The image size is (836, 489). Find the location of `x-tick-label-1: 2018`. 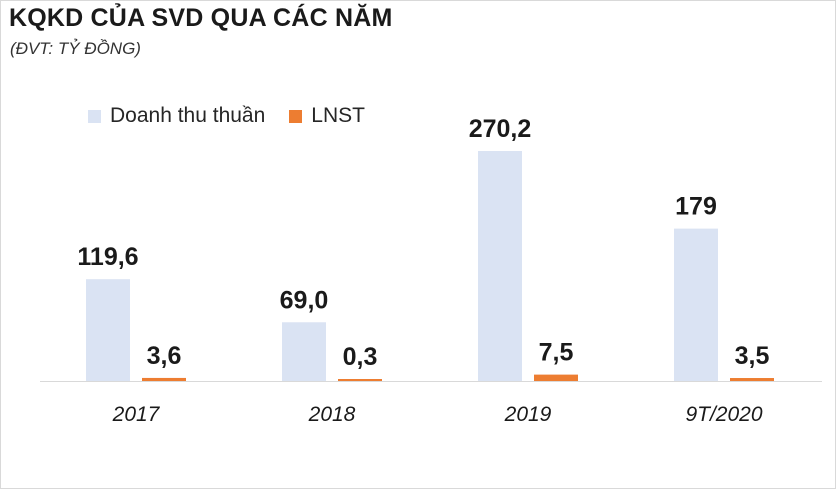

x-tick-label-1: 2018 is located at coordinates (332, 414).